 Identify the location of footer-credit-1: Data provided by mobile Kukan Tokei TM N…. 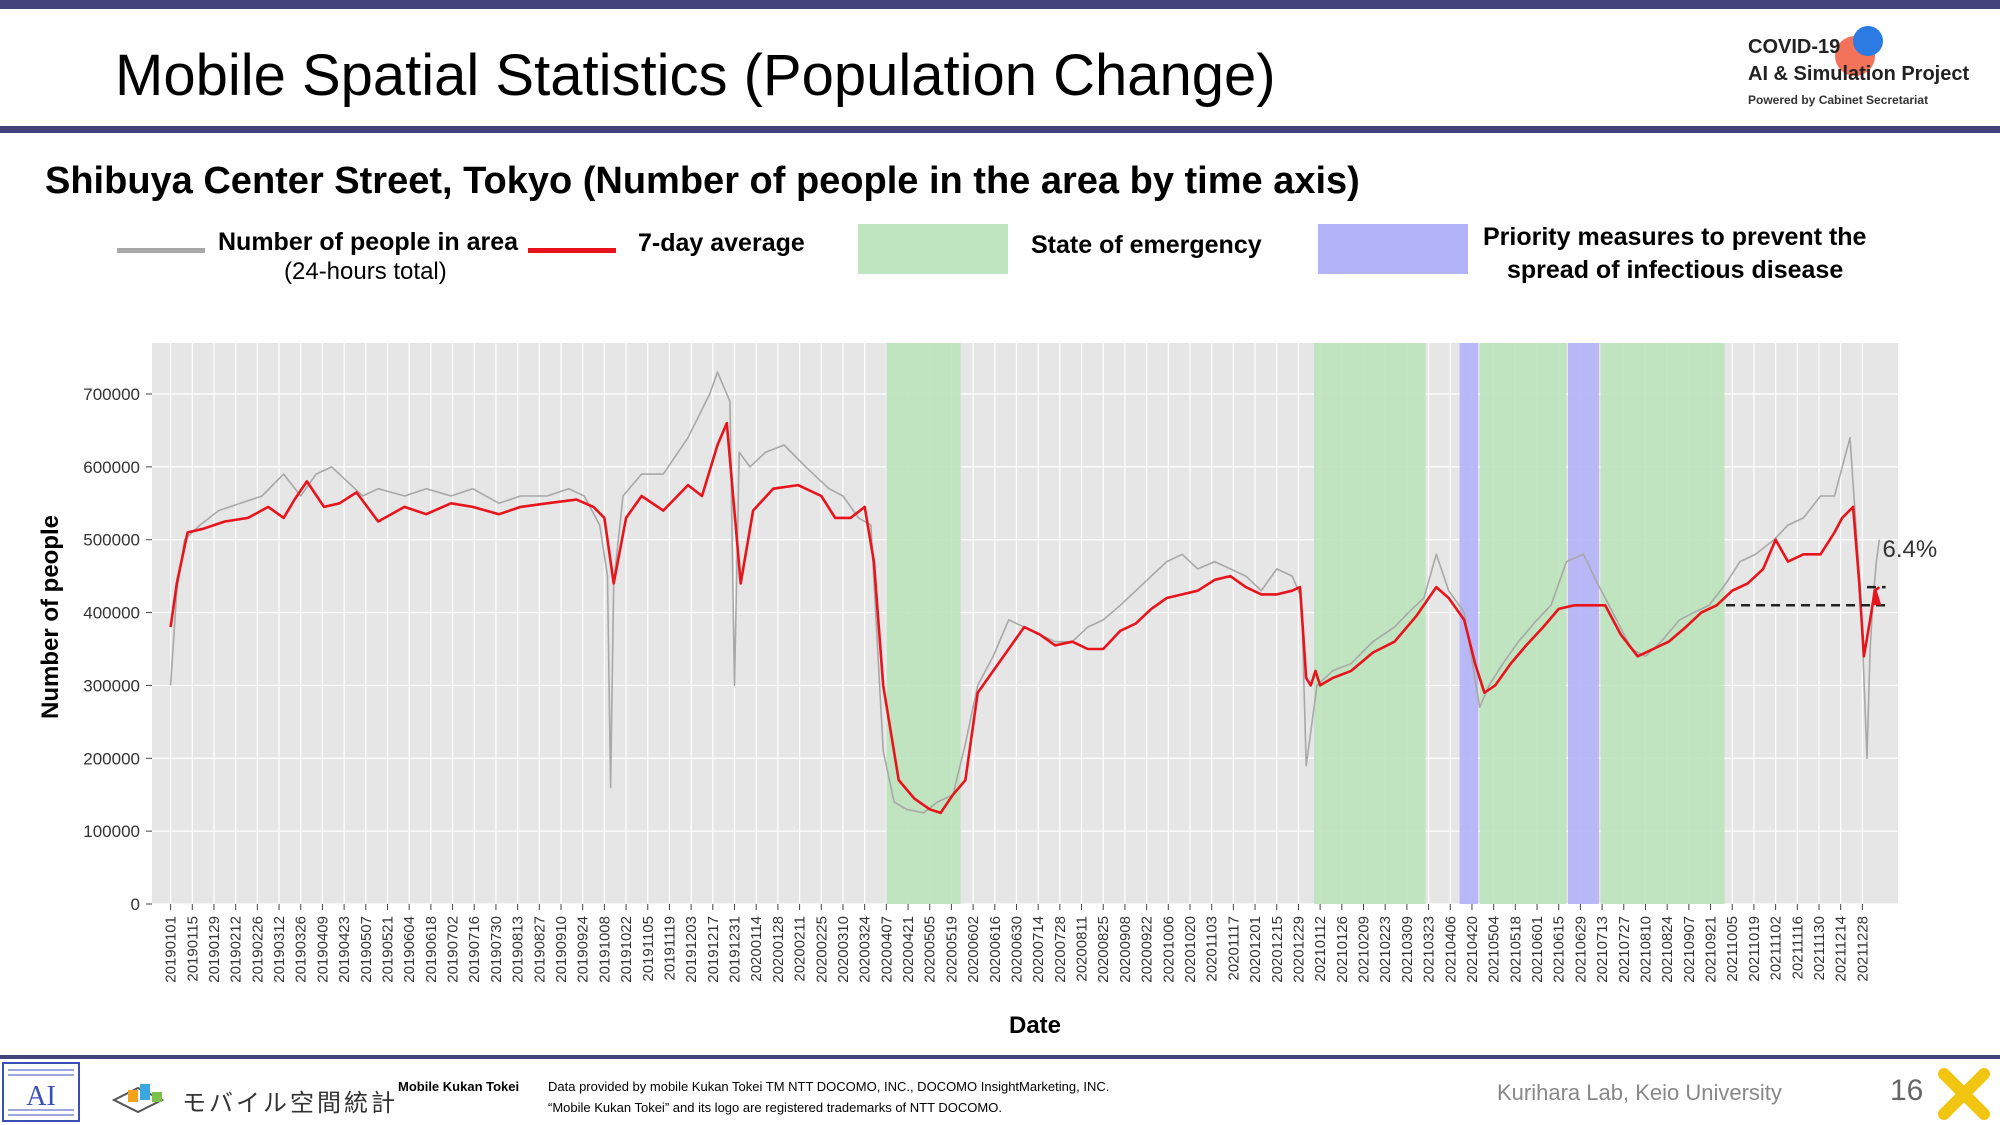
(829, 1086).